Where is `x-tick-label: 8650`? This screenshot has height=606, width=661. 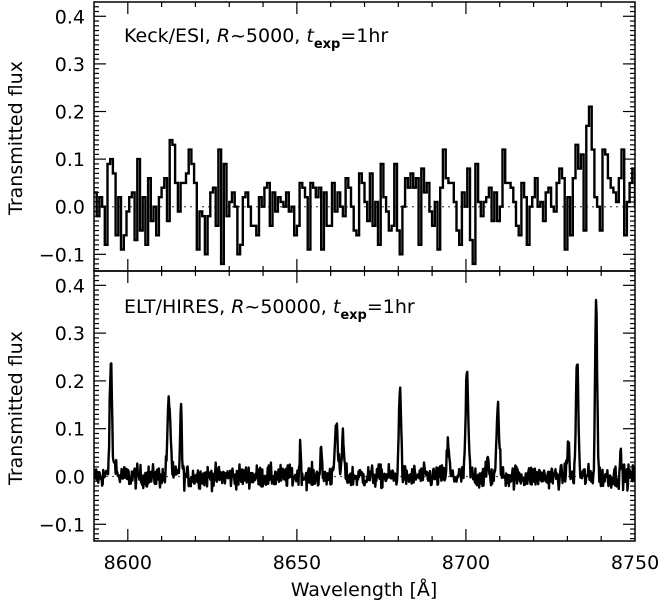
x-tick-label: 8650 is located at coordinates (297, 563).